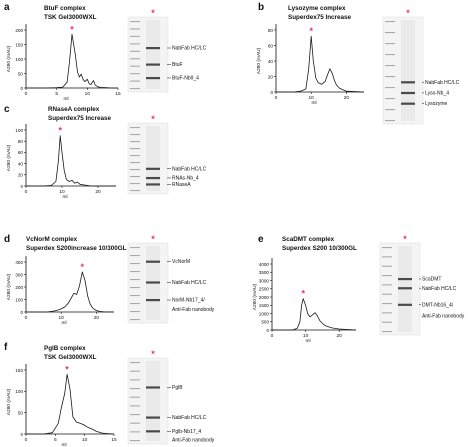 This screenshot has width=474, height=447. What do you see at coordinates (438, 305) in the screenshot?
I see `band-label-e-2: DMT-Nb16_4/` at bounding box center [438, 305].